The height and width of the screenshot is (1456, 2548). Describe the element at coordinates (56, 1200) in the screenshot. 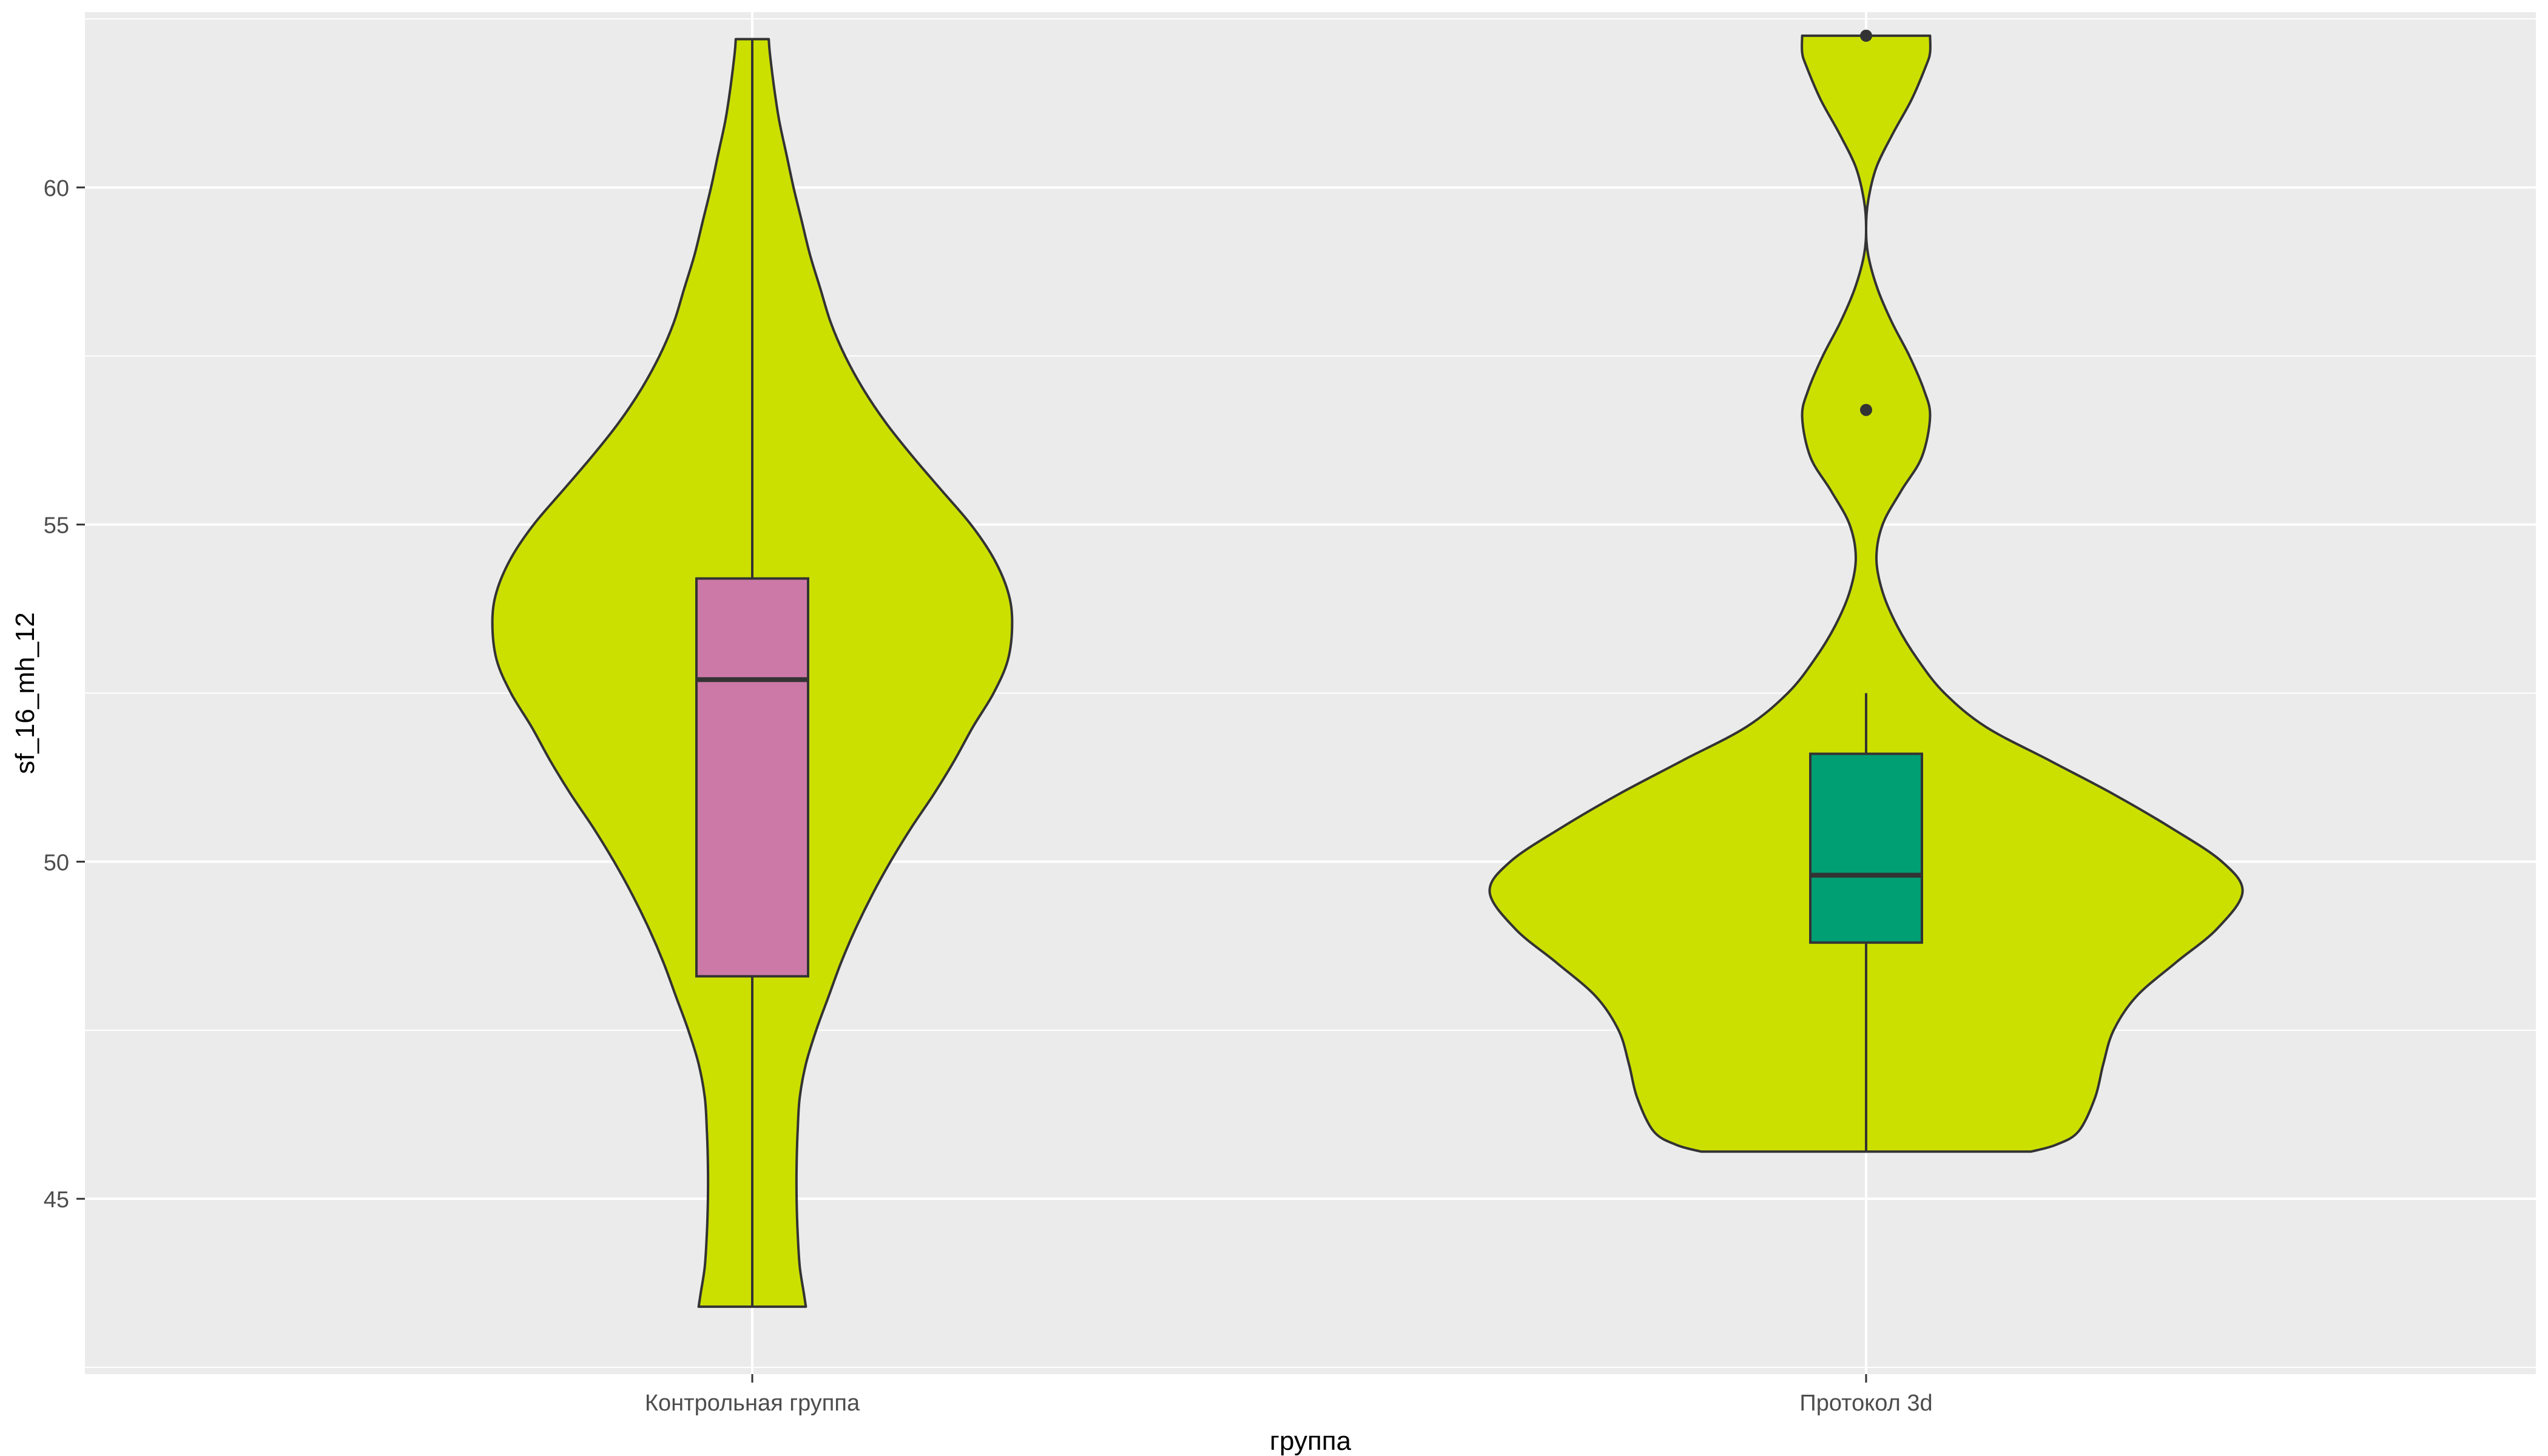

I see `y-tick-label: 45` at that location.